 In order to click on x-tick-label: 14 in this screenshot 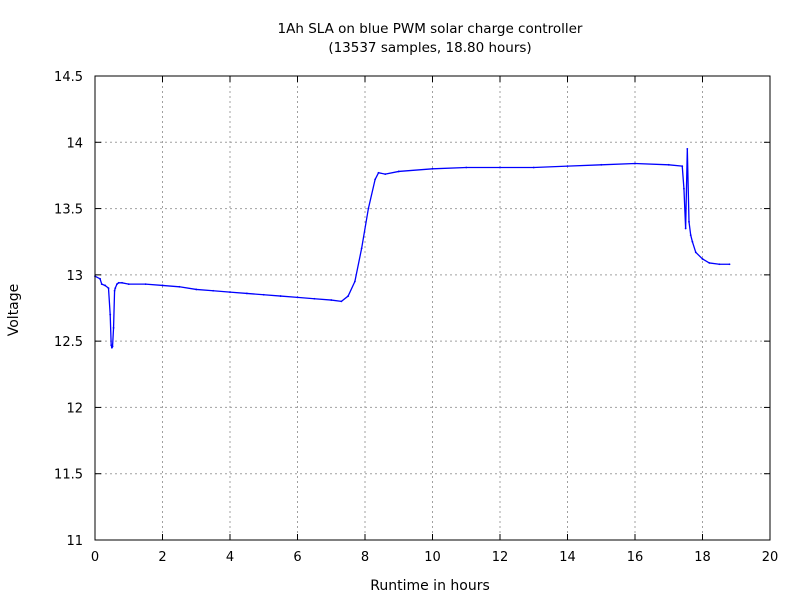, I will do `click(567, 557)`.